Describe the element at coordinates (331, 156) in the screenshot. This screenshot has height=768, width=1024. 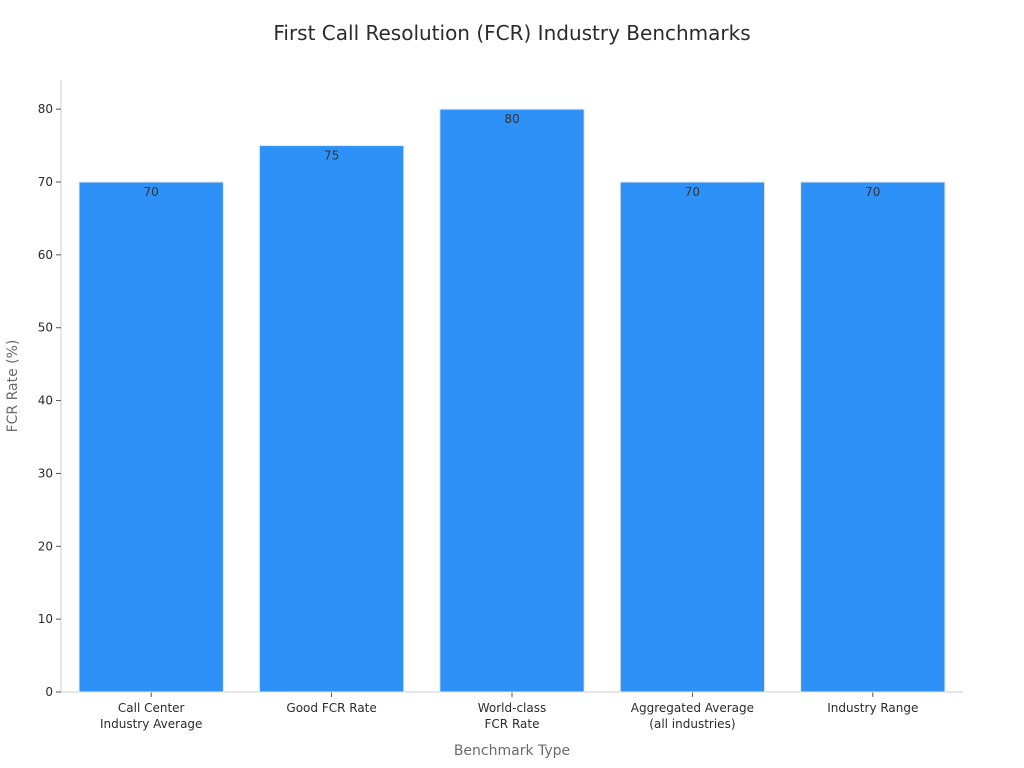
I see `bar-value-label: 75` at that location.